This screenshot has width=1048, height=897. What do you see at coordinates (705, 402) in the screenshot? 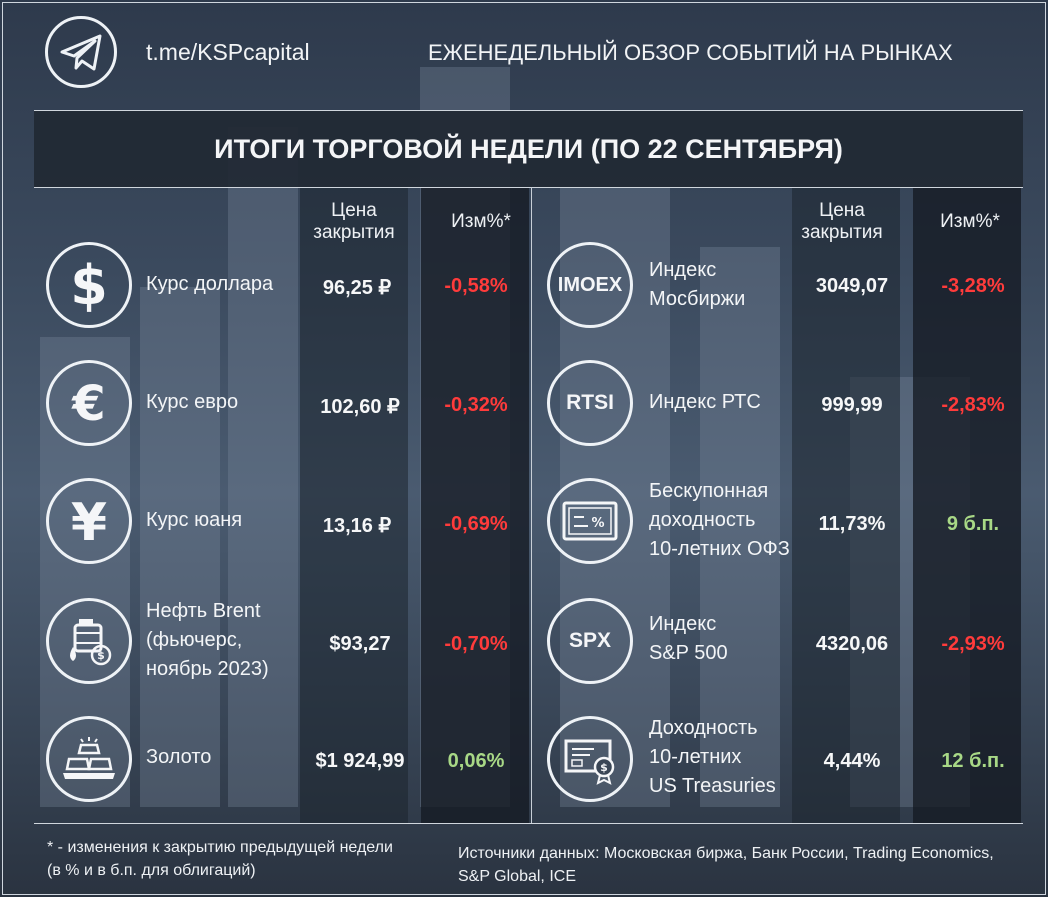
I see `asset-label: Индекс РТС` at bounding box center [705, 402].